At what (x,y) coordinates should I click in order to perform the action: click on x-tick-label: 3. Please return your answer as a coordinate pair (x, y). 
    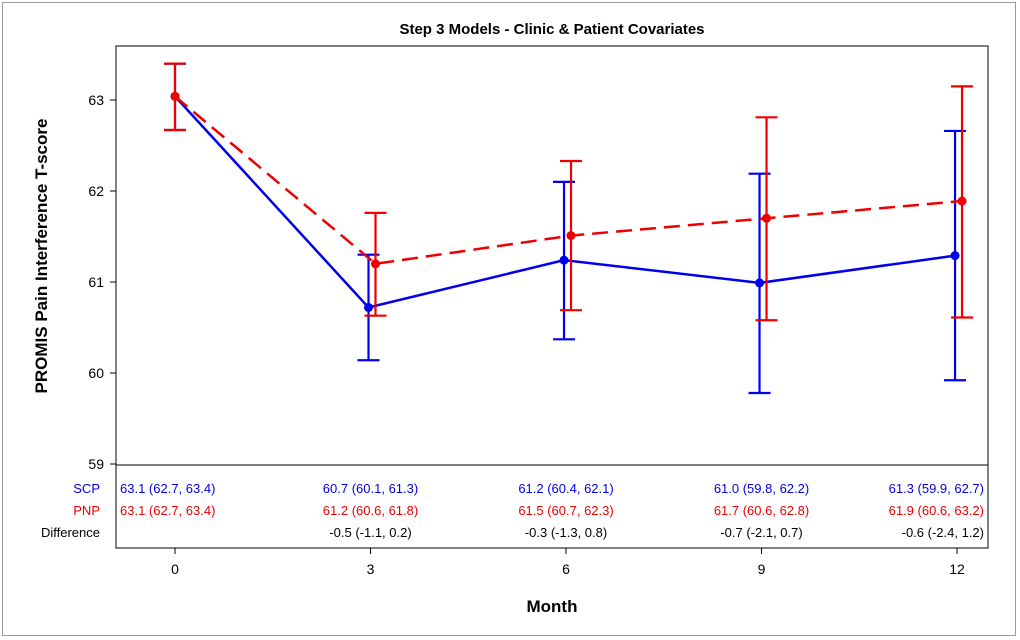
    Looking at the image, I should click on (371, 569).